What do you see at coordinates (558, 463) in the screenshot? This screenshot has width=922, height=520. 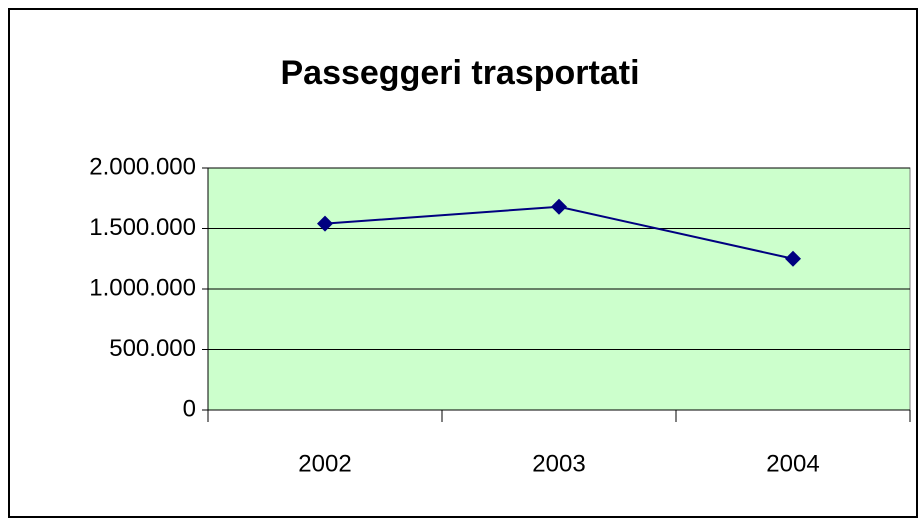 I see `x-tick-label: 2003` at bounding box center [558, 463].